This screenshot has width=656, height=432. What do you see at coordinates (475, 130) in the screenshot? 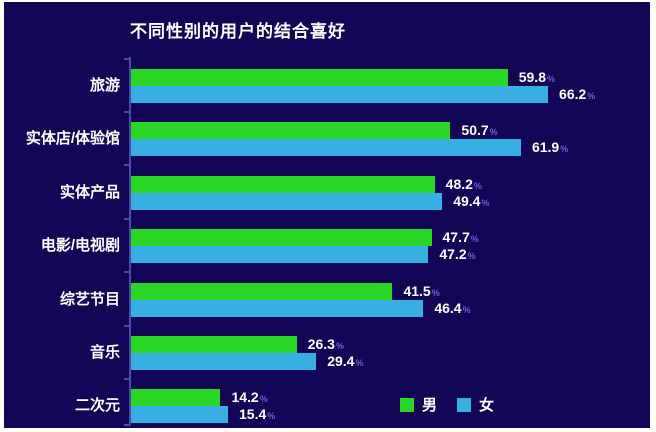
I see `value-number: 50.7` at bounding box center [475, 130].